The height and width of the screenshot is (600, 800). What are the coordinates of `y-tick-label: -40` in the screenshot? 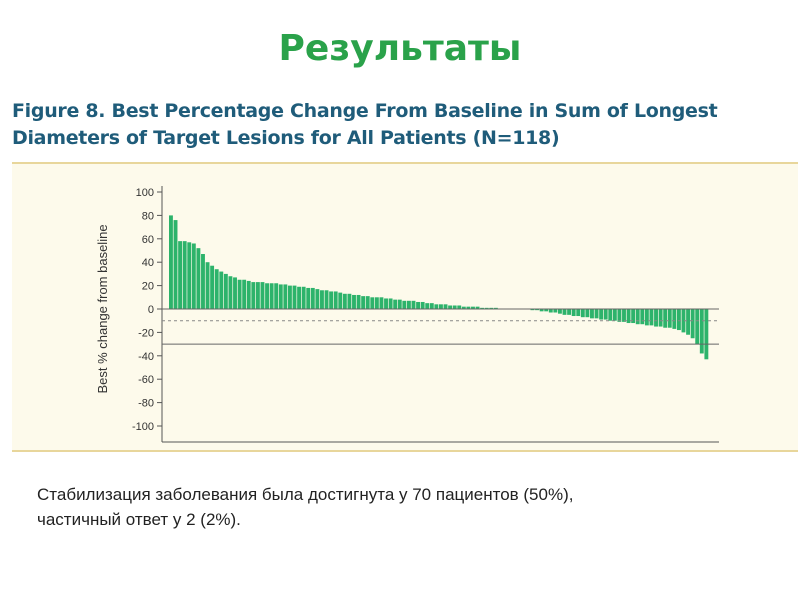 It's located at (146, 357).